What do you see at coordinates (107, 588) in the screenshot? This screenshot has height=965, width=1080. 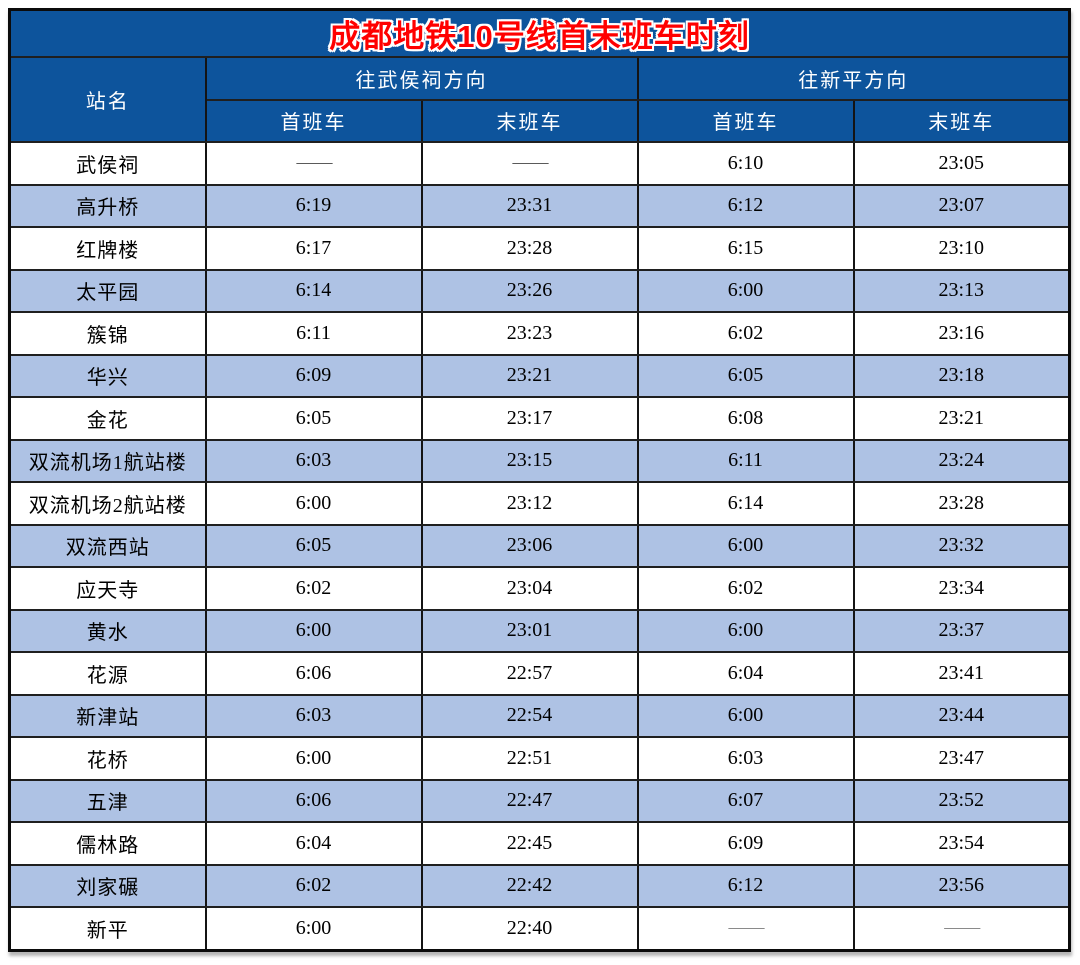 I see `station-name: 应天寺` at bounding box center [107, 588].